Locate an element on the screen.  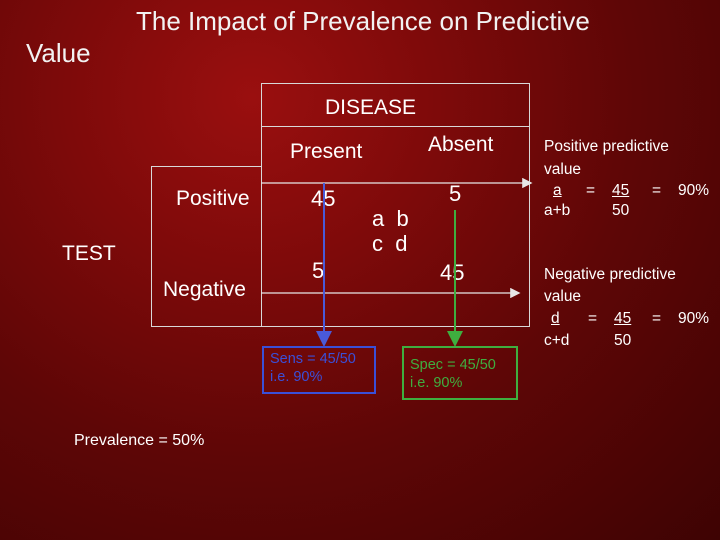
cell-key-row2: c d is located at coordinates (390, 243).